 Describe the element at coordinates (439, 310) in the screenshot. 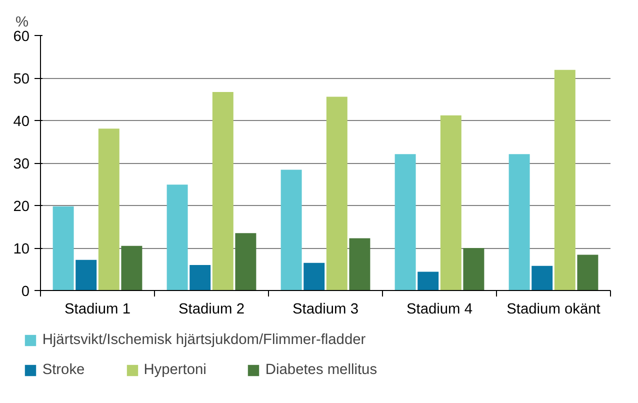

I see `x-tick-label: Stadium 4` at that location.